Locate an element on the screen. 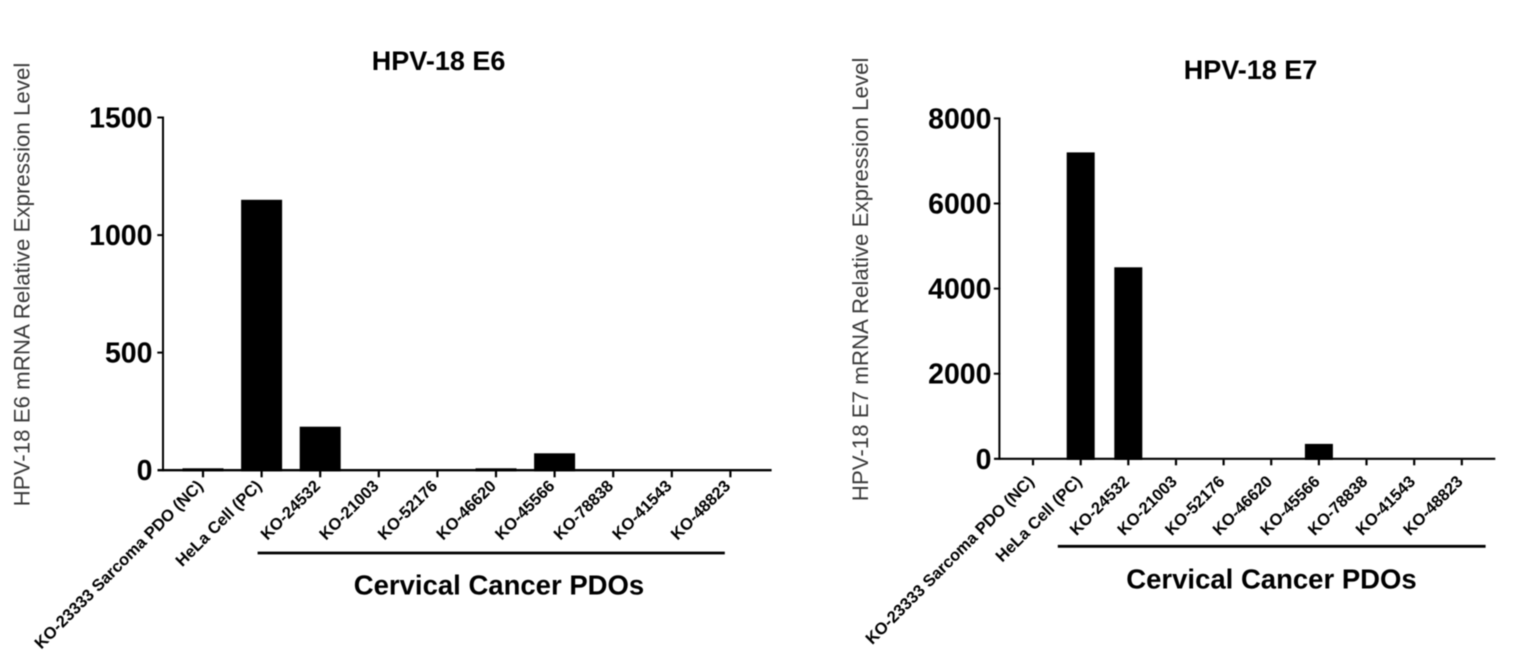  svg-text: 1500 is located at coordinates (120, 119).